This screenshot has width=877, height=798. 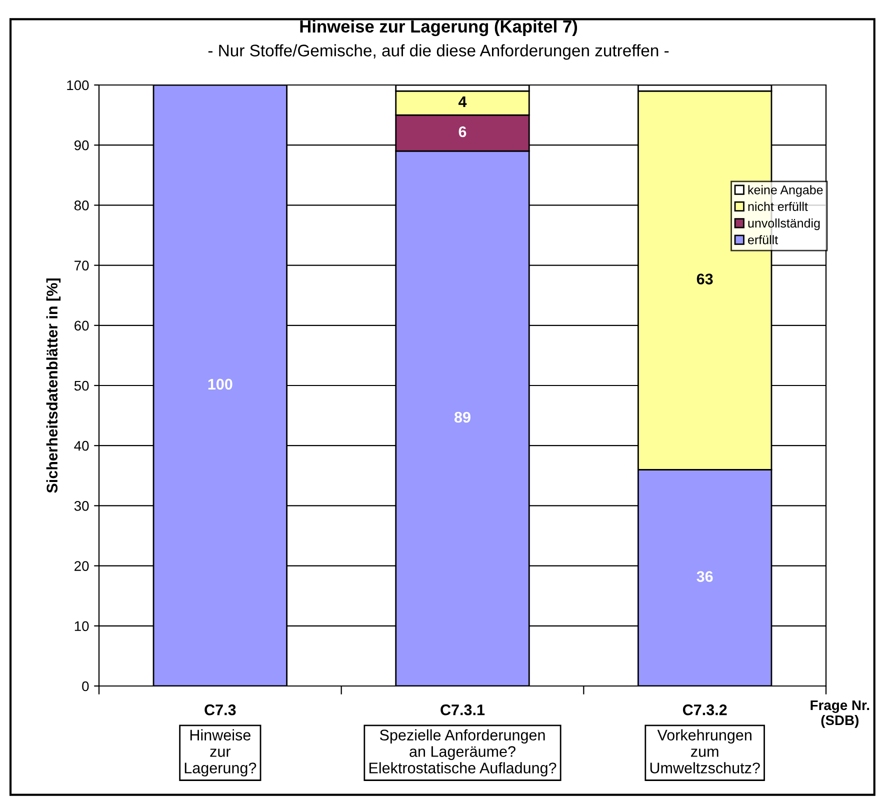 I want to click on x-tick-label: C7.3.1 Spezielle Anforderungen an Lageräume? Elektrostatische Aufladung?, so click(x=462, y=740).